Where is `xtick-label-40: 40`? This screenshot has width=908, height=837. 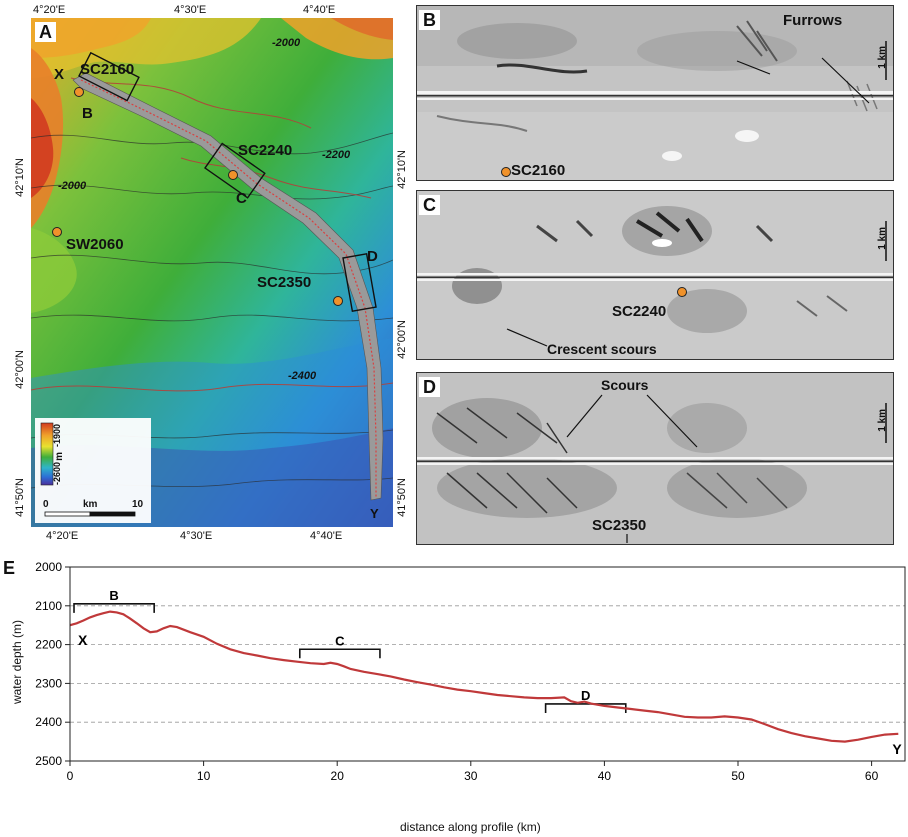
xtick-label-40: 40 is located at coordinates (605, 776).